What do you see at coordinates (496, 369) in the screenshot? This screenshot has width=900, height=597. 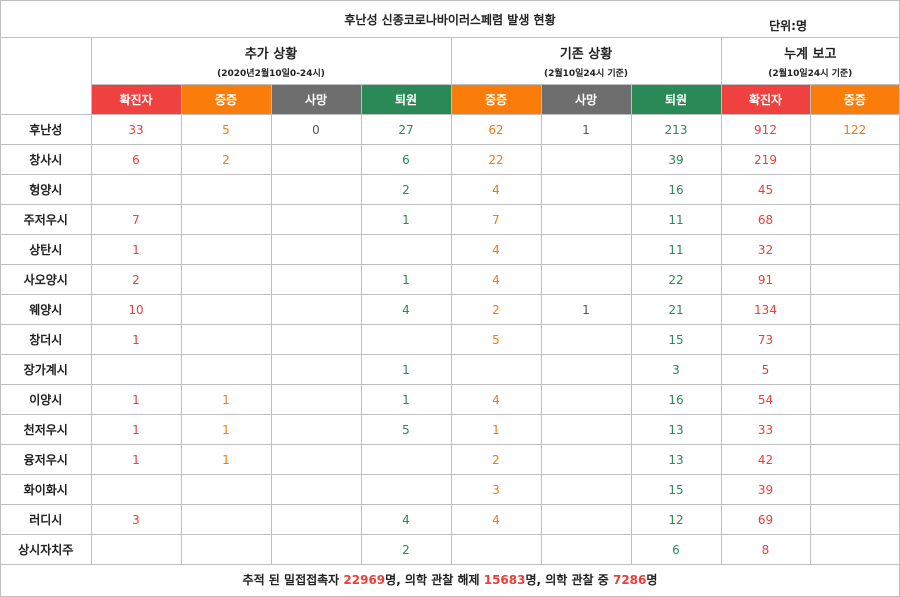 I see `cell-severe-existing` at bounding box center [496, 369].